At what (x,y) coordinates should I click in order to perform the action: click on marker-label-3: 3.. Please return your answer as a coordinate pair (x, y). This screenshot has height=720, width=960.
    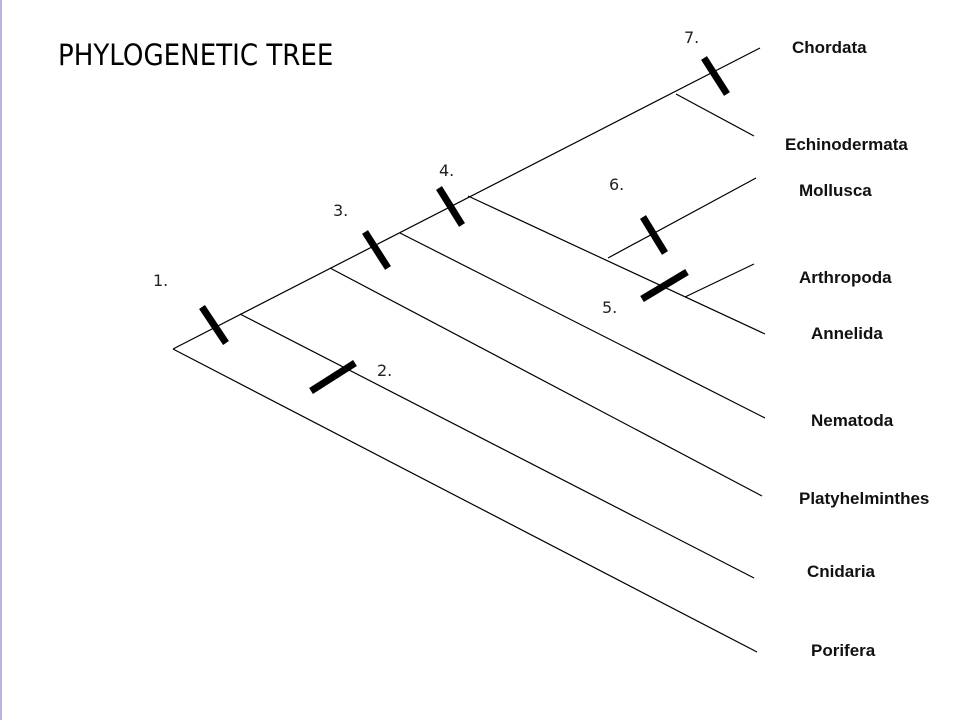
    Looking at the image, I should click on (340, 210).